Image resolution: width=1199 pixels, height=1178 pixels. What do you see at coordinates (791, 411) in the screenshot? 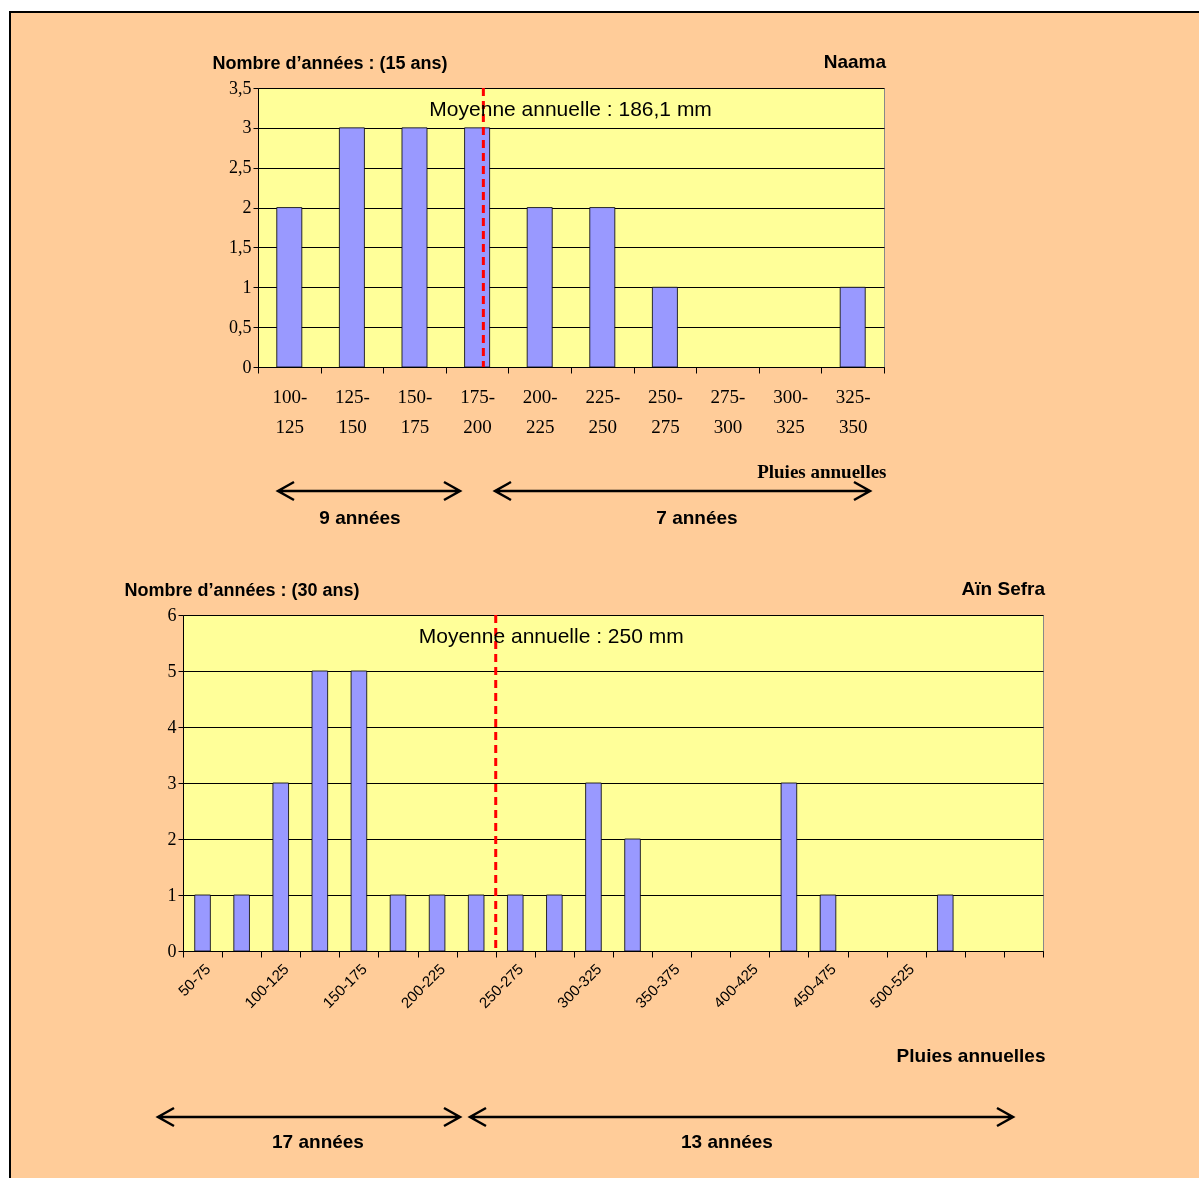
I see `x-tick-label: 300- 325` at bounding box center [791, 411].